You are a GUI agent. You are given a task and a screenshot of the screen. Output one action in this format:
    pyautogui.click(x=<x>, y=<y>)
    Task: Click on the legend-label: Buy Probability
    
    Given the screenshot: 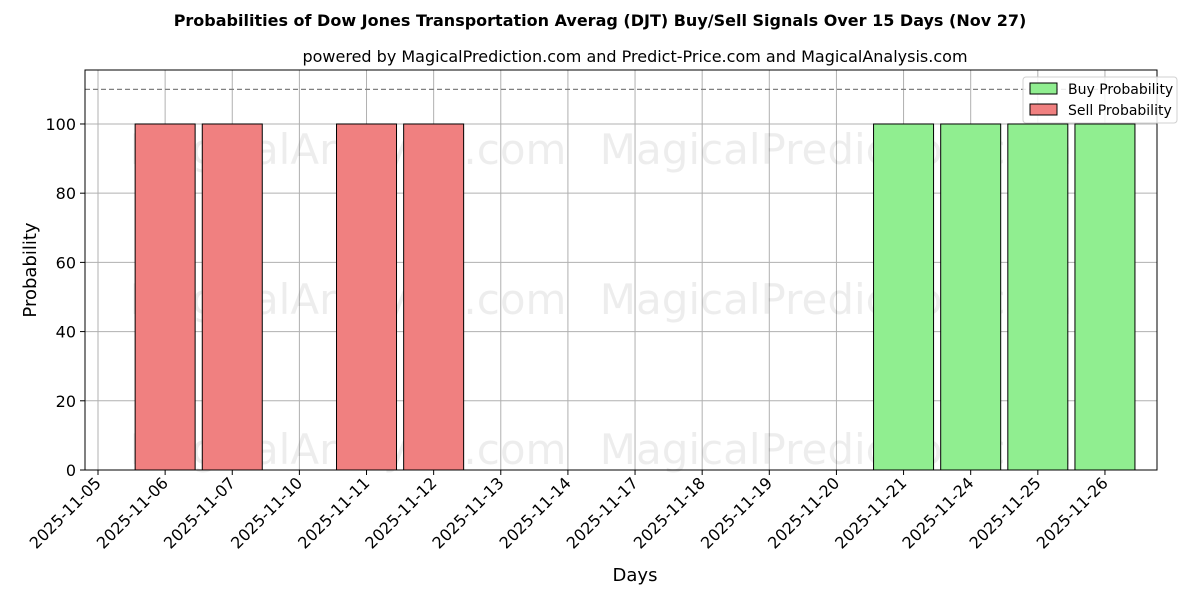 What is the action you would take?
    pyautogui.click(x=1120, y=90)
    